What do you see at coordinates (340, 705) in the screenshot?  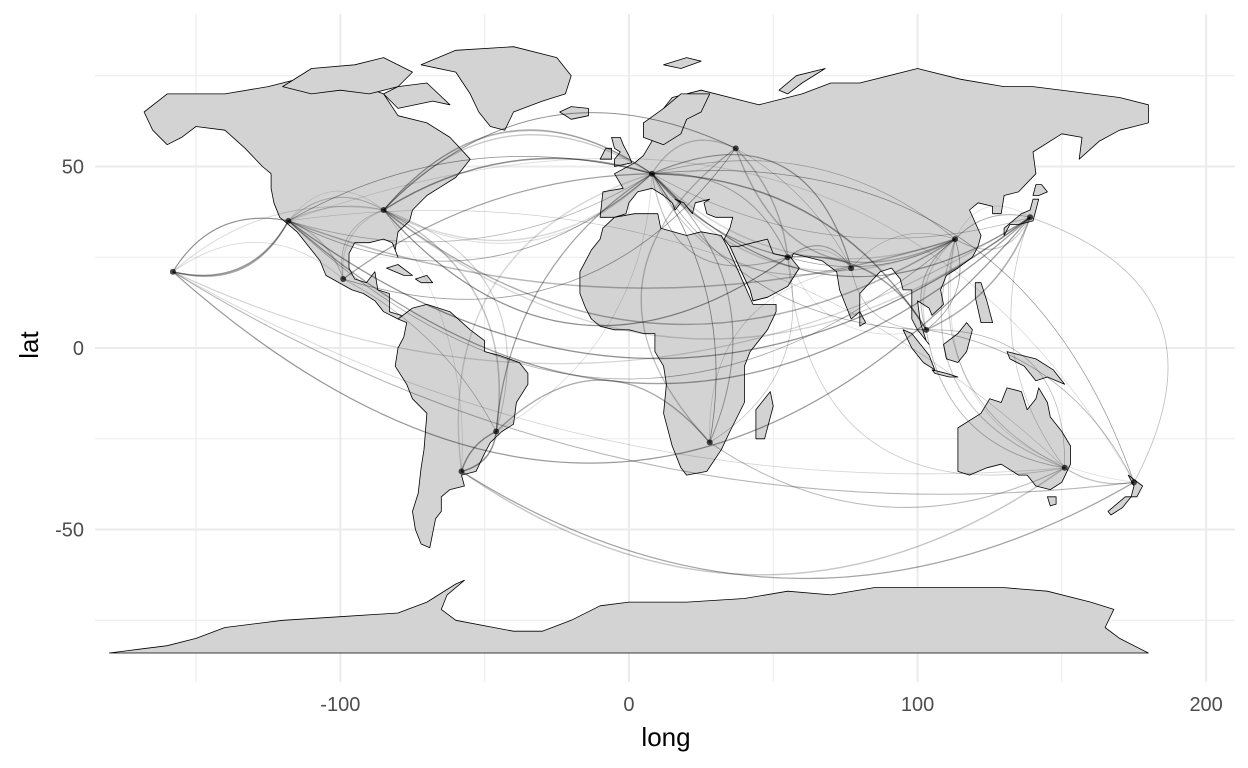 I see `x-tick-label: -100` at bounding box center [340, 705].